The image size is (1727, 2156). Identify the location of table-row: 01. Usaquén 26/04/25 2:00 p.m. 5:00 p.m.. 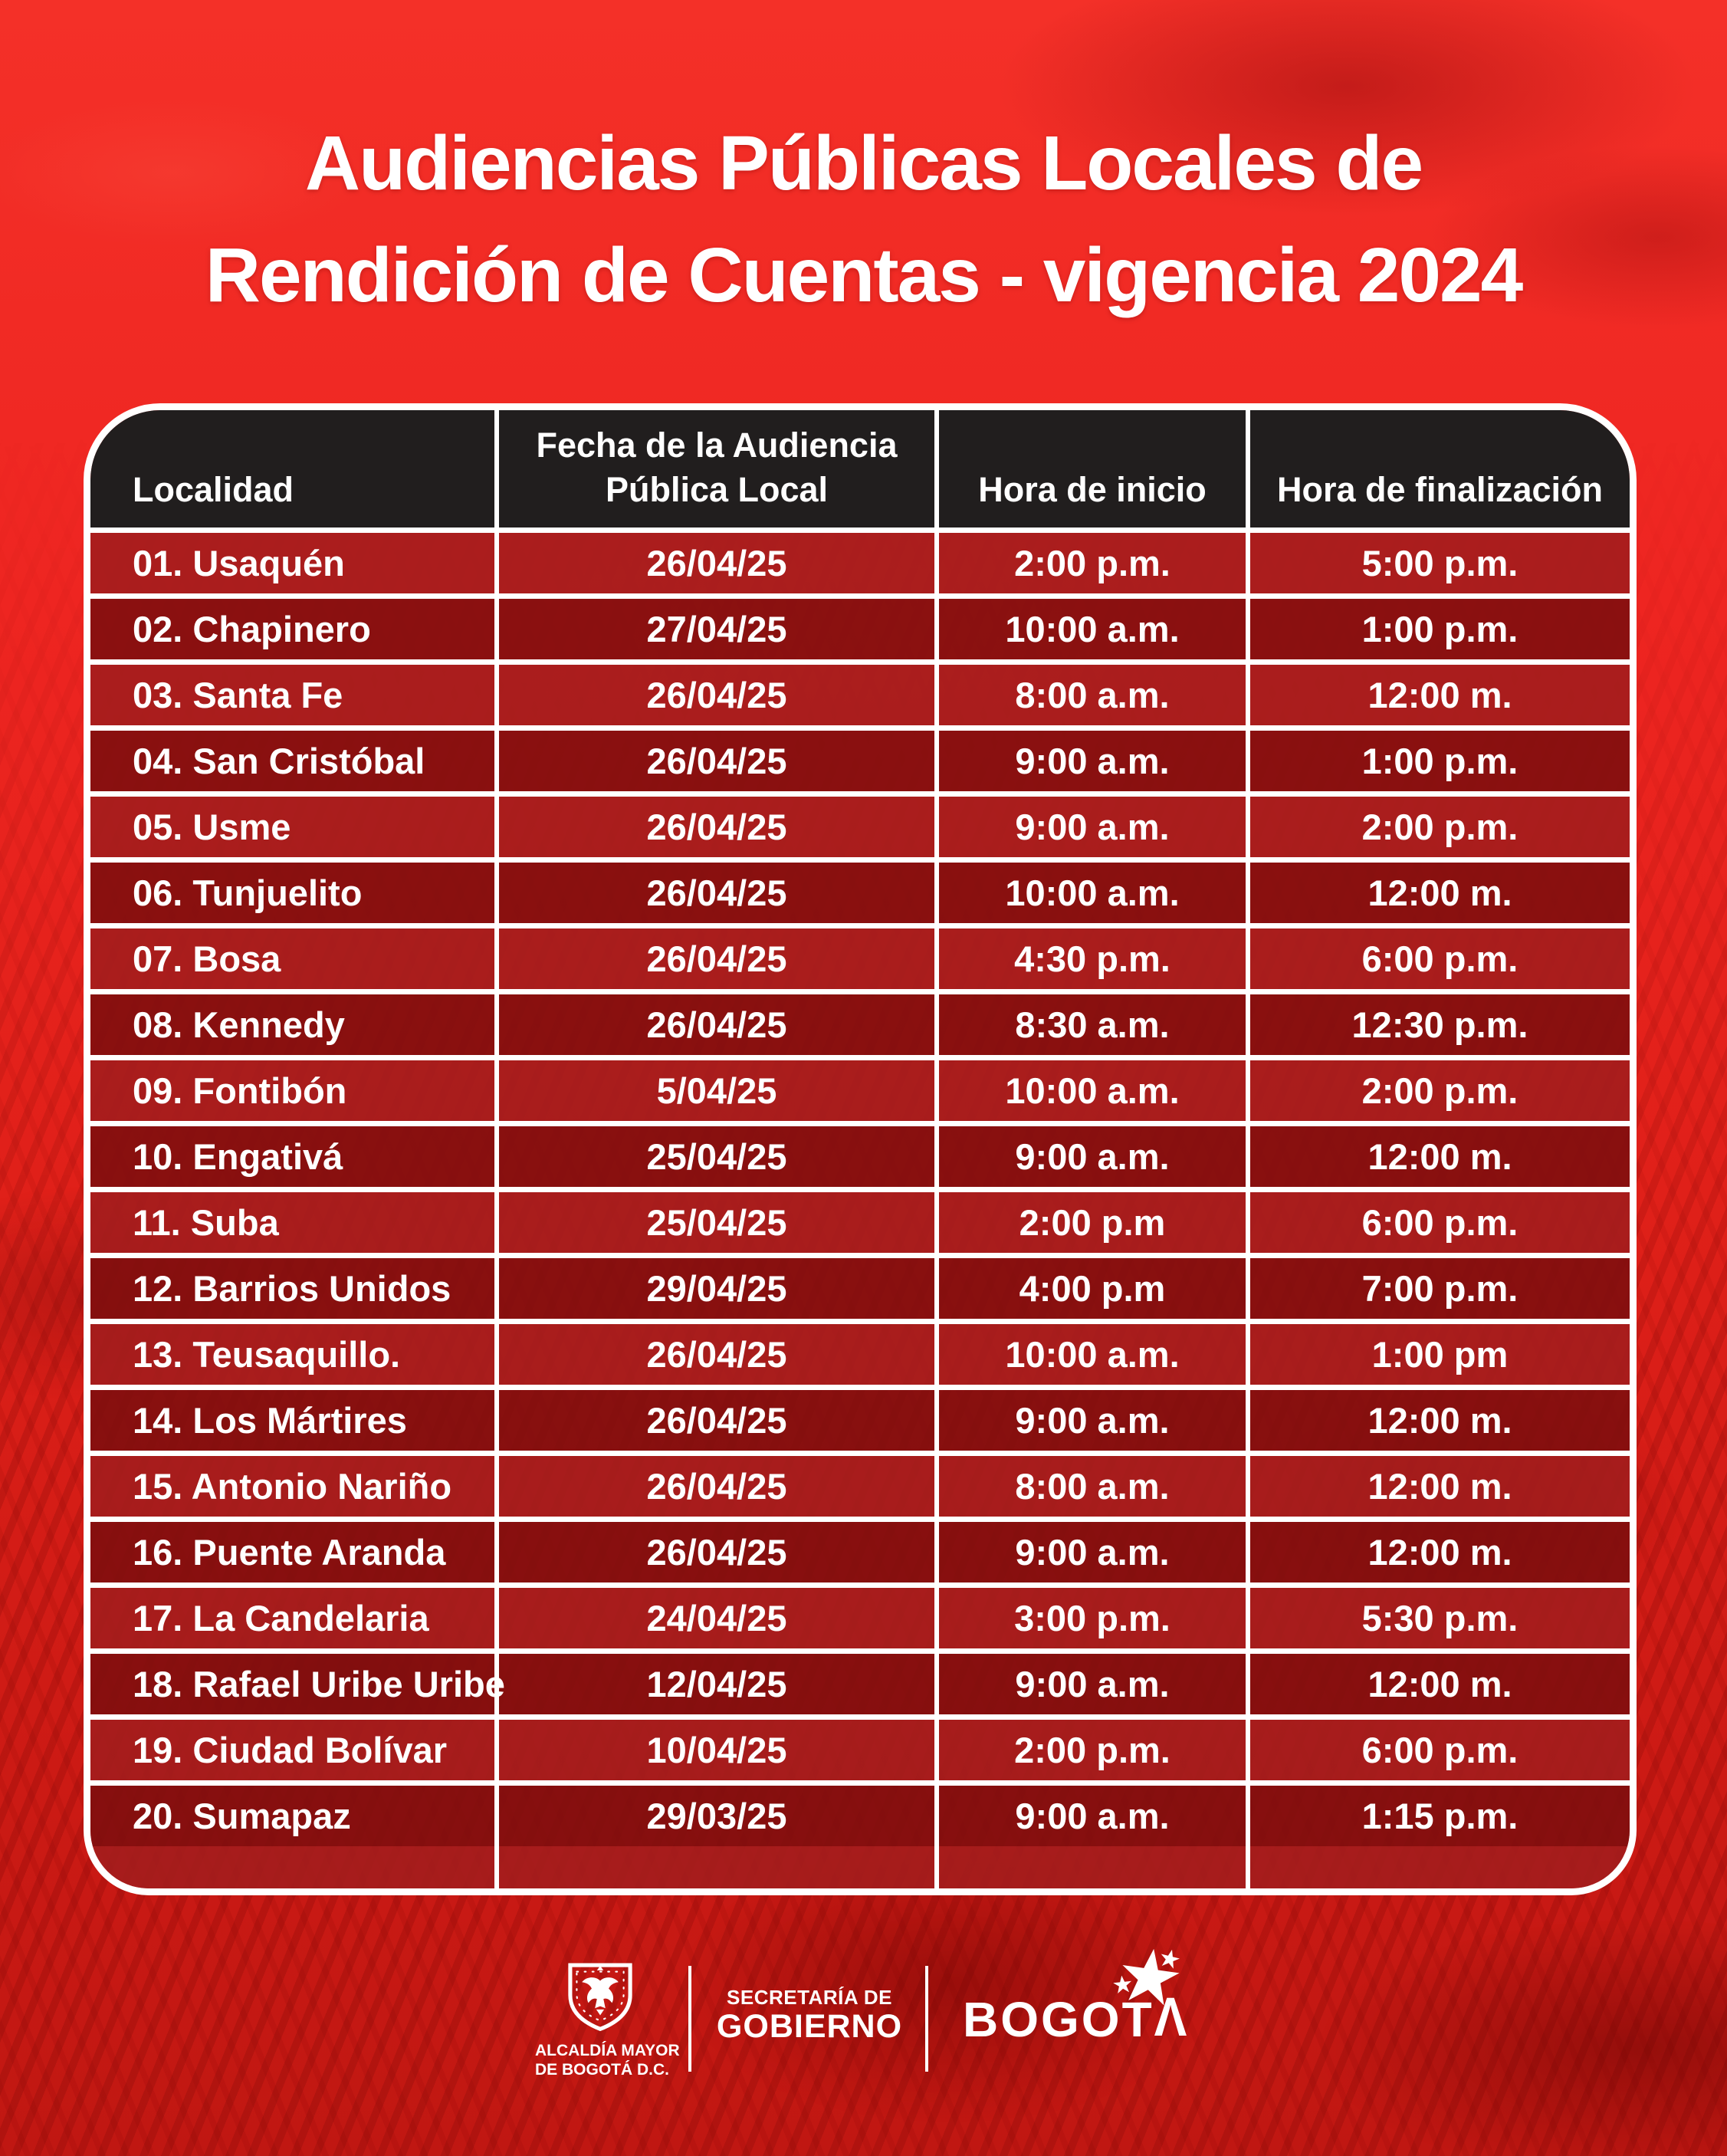
(860, 560).